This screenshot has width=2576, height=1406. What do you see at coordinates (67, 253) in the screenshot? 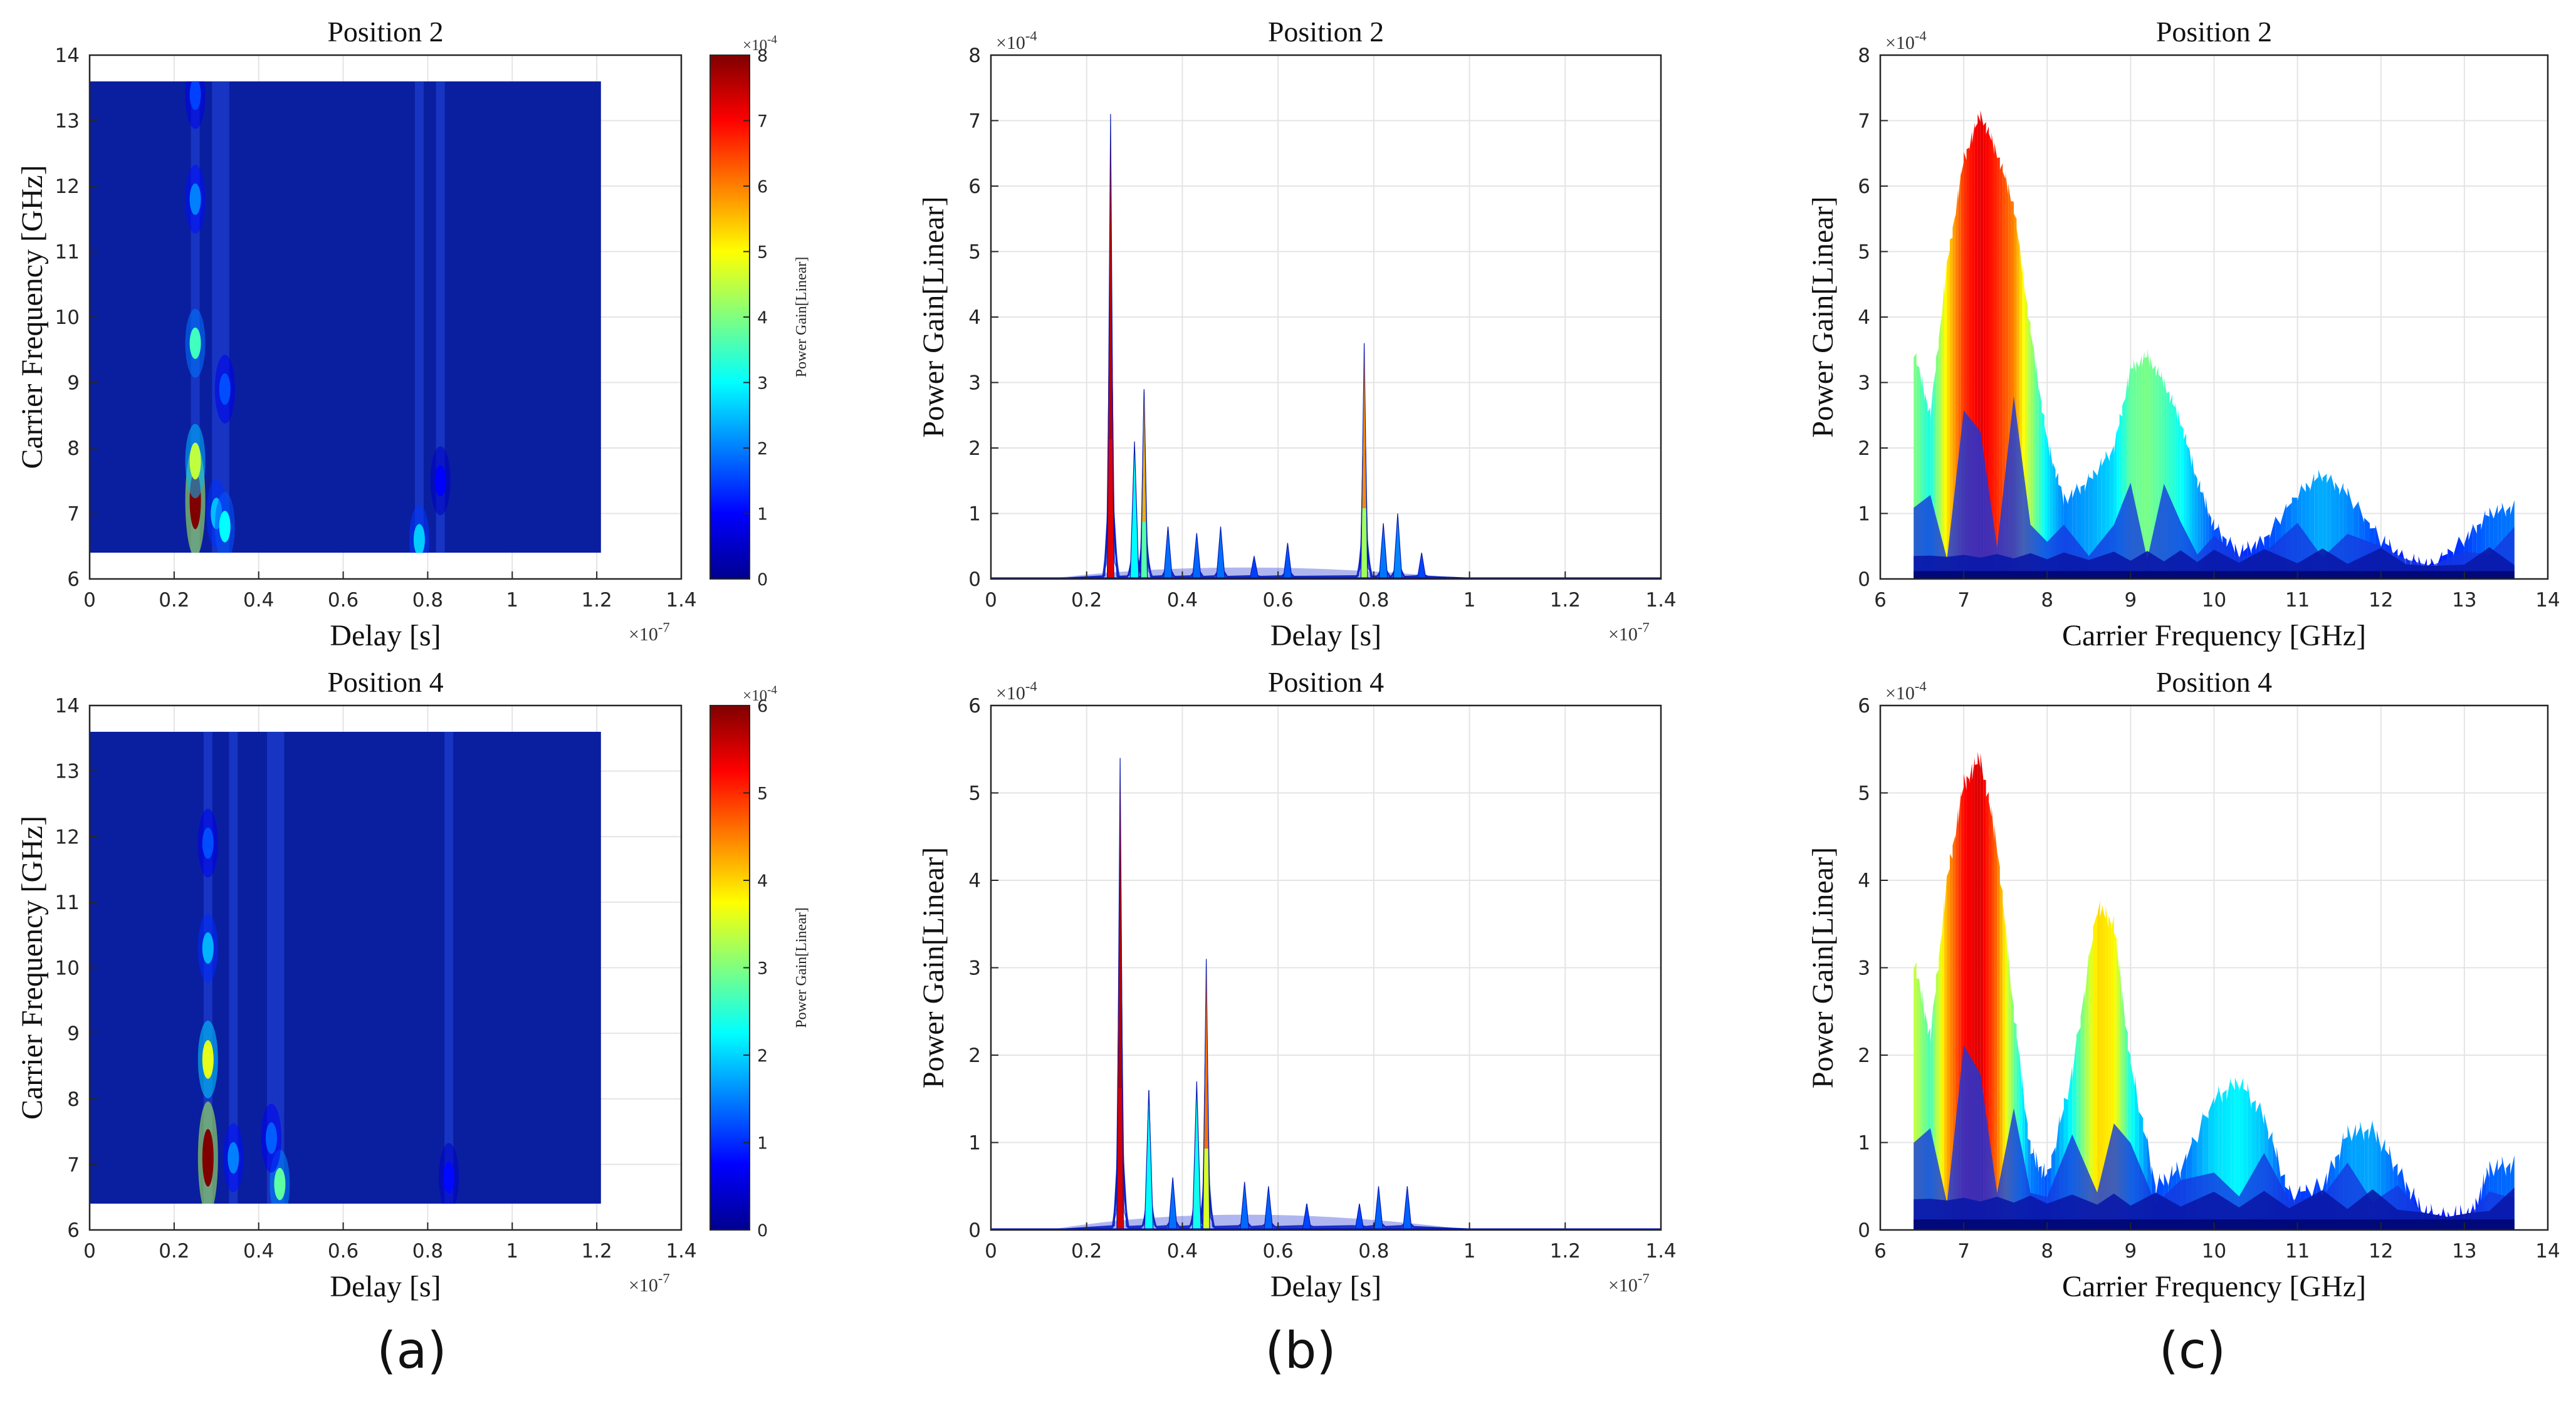
I see `y-tick-label: 11` at bounding box center [67, 253].